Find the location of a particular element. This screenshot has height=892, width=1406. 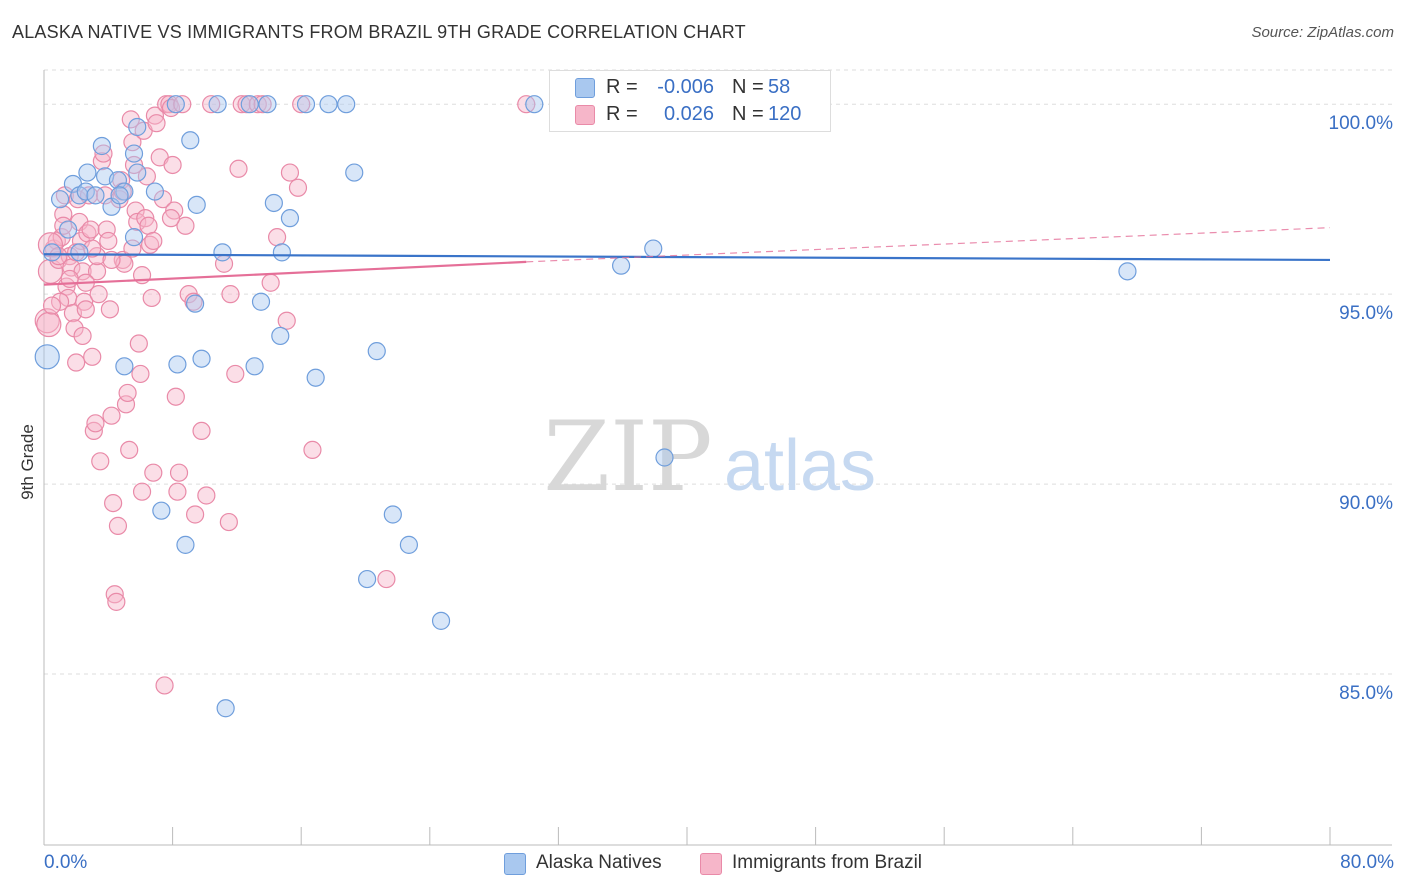

trend-line-immigrants-from-brazil is located at coordinates (285, 273).